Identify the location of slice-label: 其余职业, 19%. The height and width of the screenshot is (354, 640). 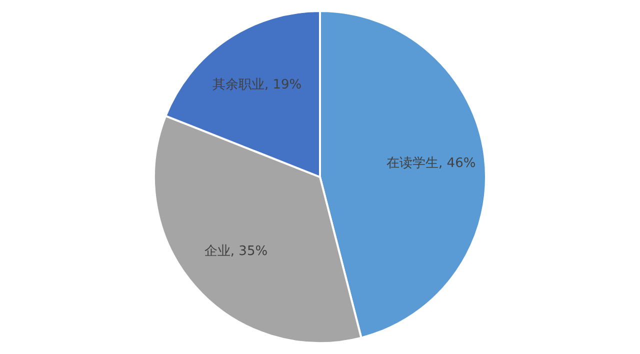
(257, 84).